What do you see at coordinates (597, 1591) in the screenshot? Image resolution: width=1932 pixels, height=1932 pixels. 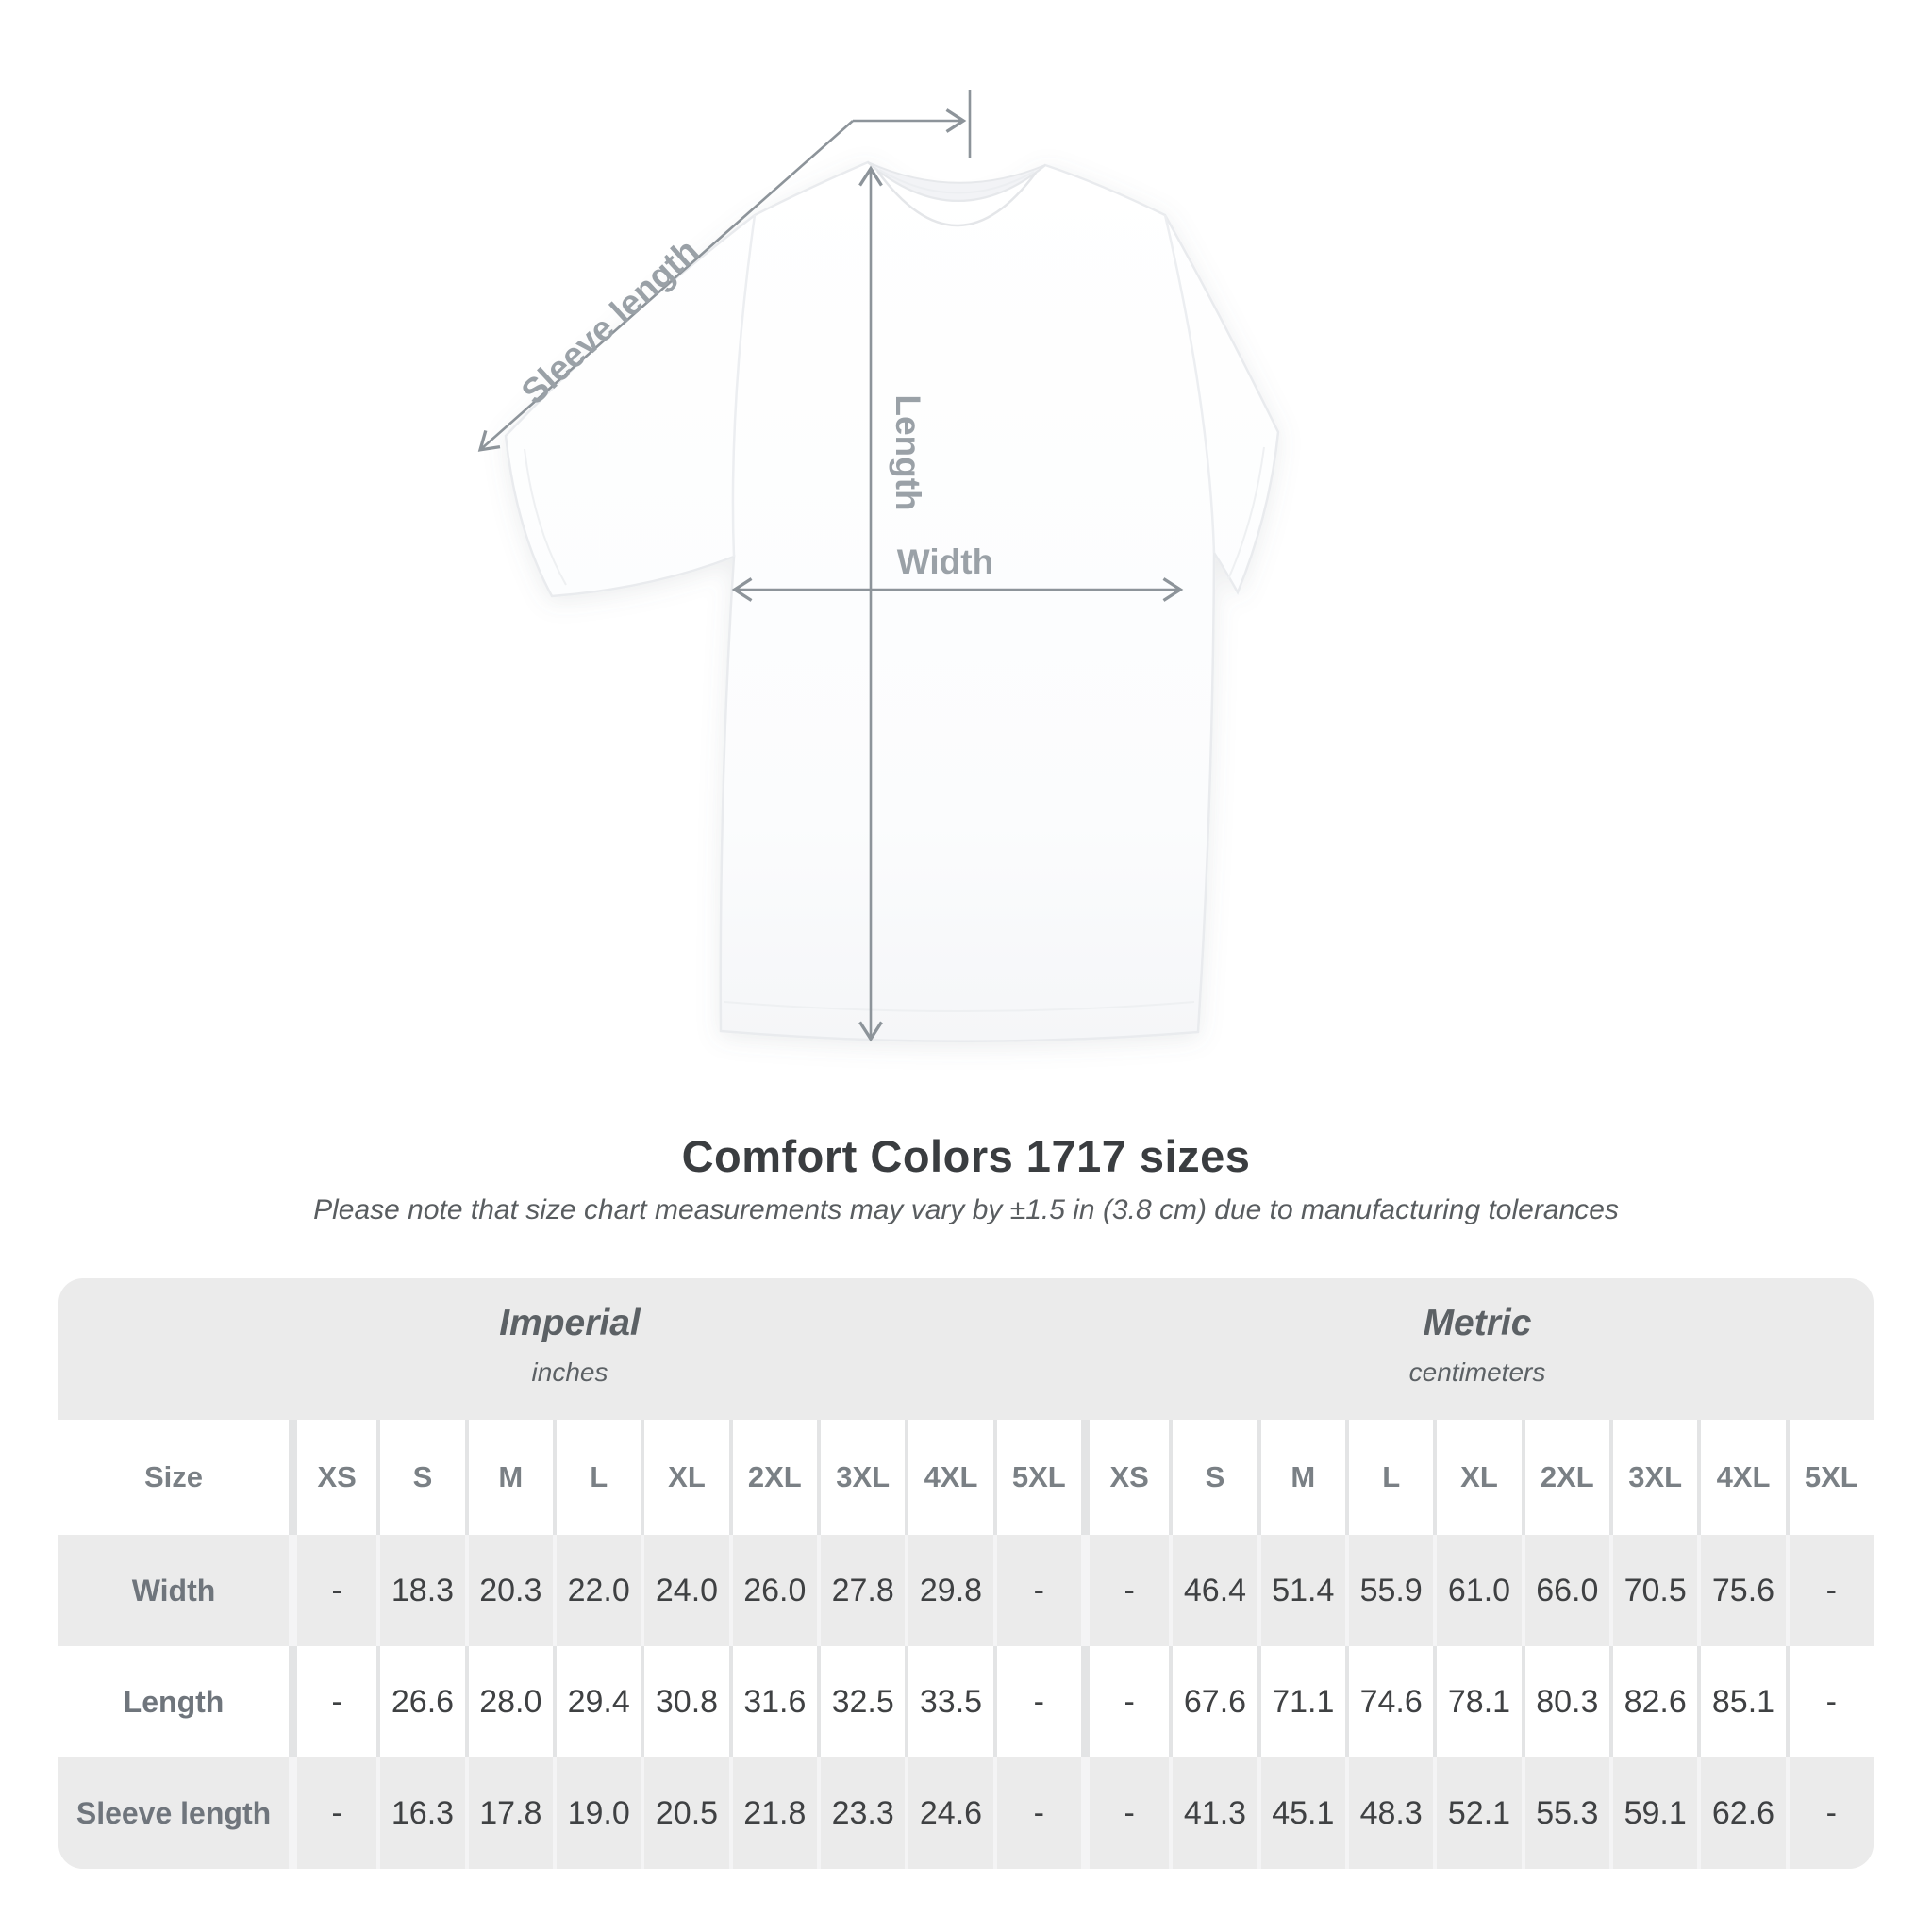 I see `value-cell: 22.0` at bounding box center [597, 1591].